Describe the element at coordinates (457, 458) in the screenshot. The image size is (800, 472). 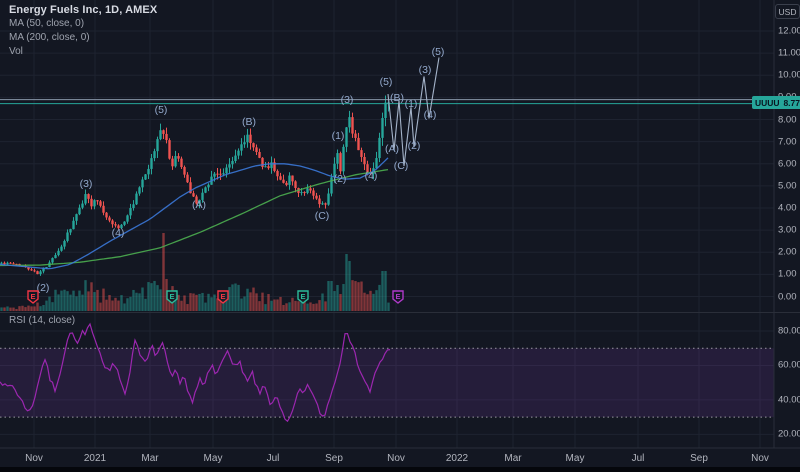
I see `time-axis-label: 2022` at that location.